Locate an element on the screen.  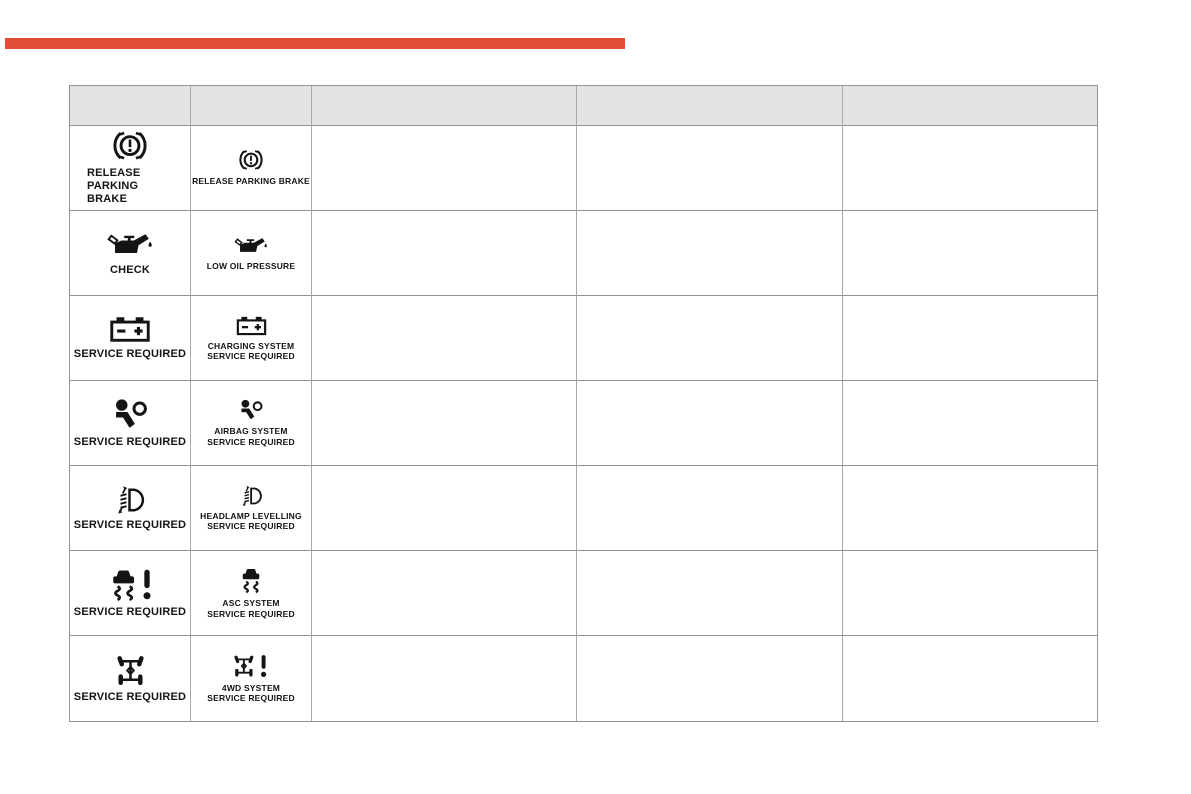
lamp-small-cell: ASC SYSTEM SERVICE REQUIRED is located at coordinates (251, 593).